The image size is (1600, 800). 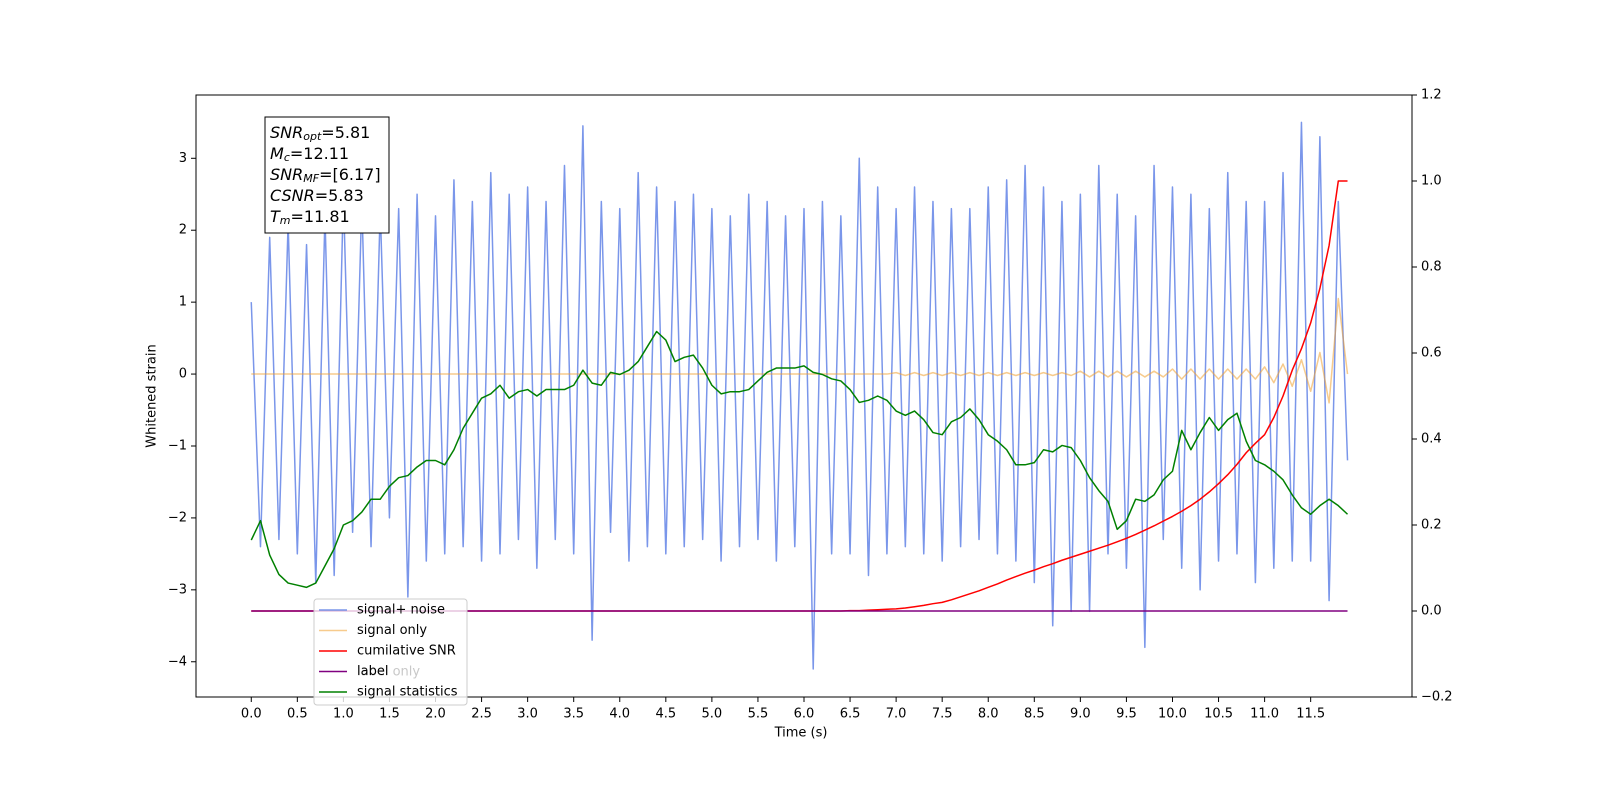 What do you see at coordinates (152, 395) in the screenshot?
I see `y-axis-label: Whitened strain` at bounding box center [152, 395].